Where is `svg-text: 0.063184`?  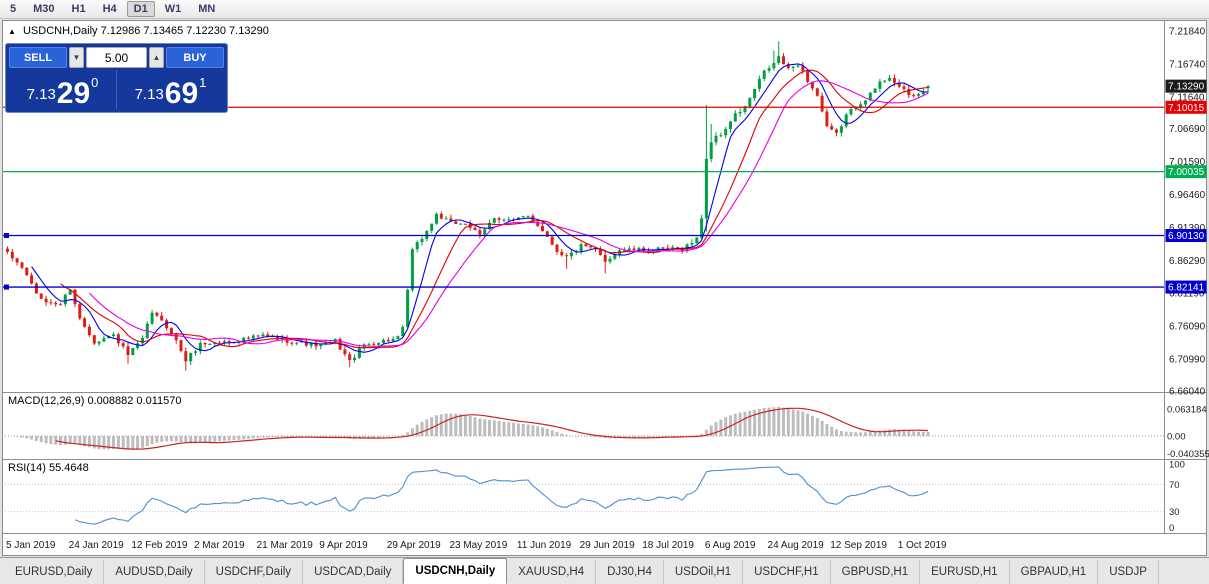 svg-text: 0.063184 is located at coordinates (1187, 409).